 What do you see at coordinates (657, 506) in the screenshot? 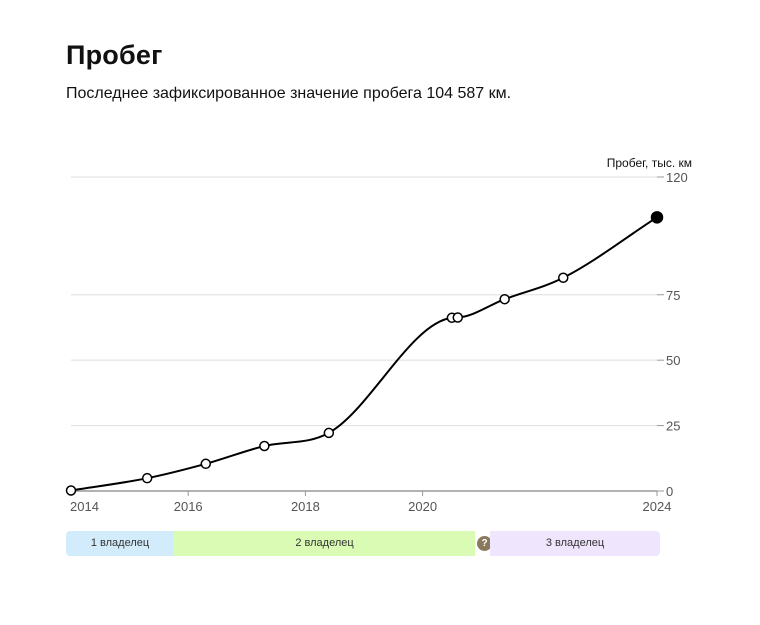
I see `x-tick-label: 2024` at bounding box center [657, 506].